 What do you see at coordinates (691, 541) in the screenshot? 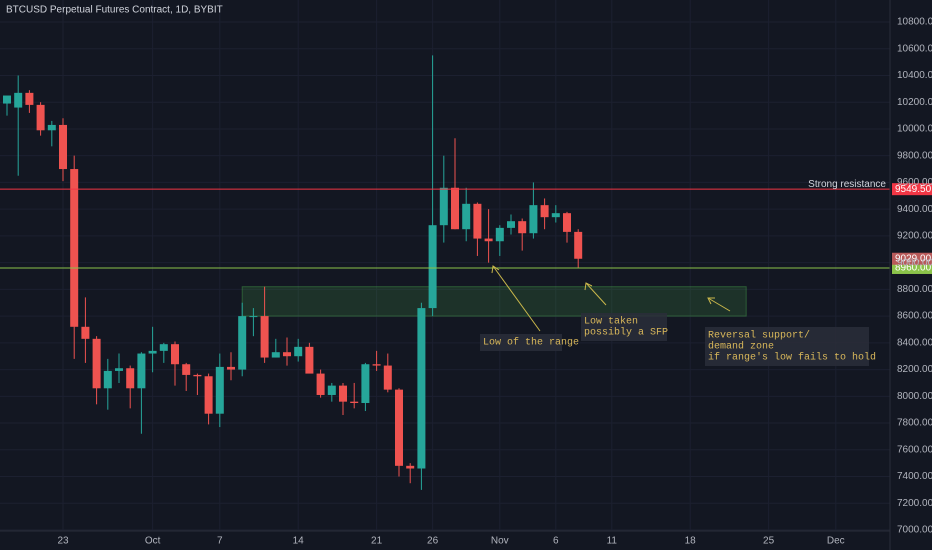
I see `x-tick-label: 18` at bounding box center [691, 541].